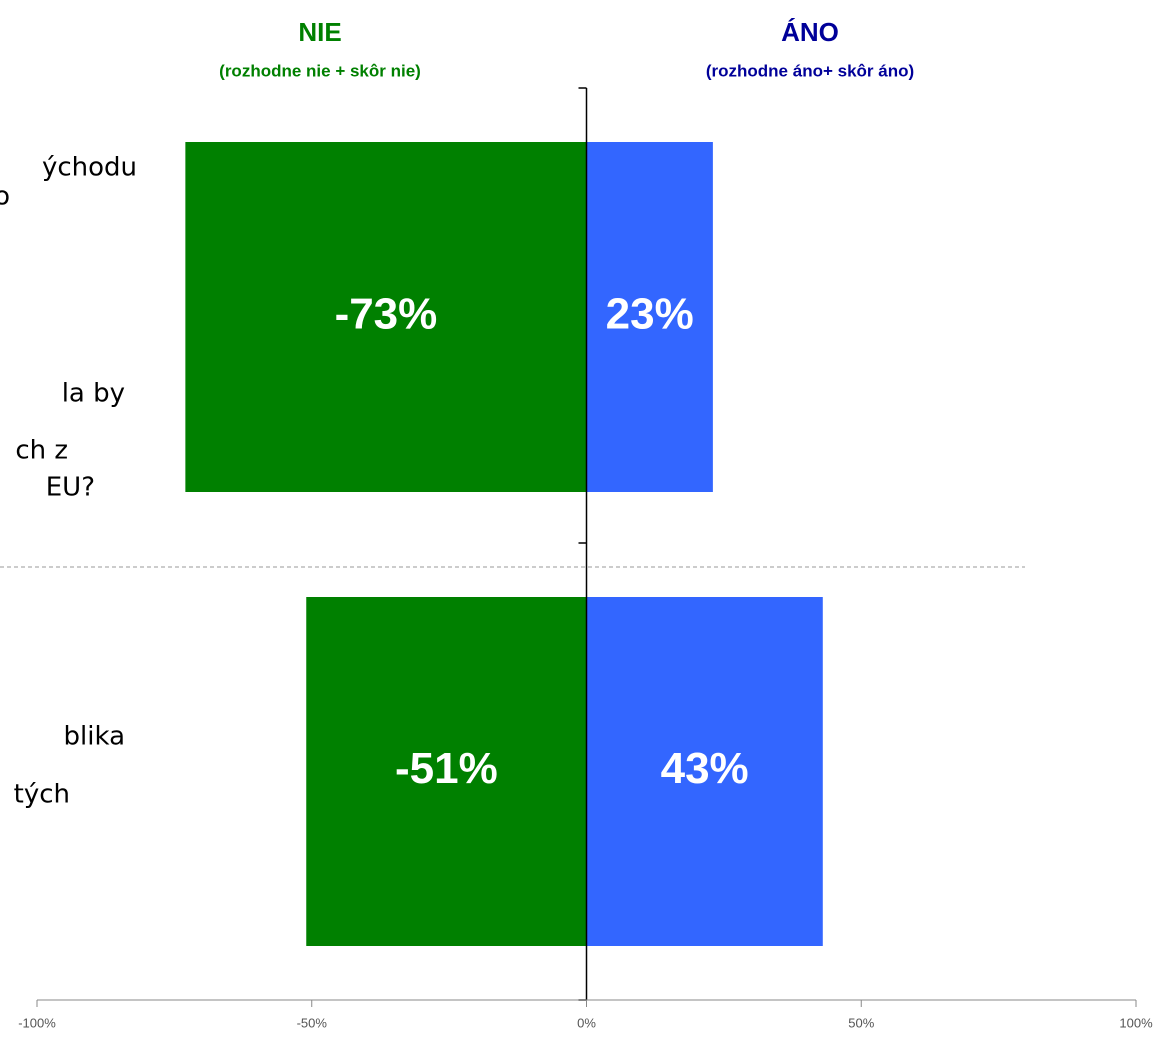 This screenshot has height=1042, width=1154. I want to click on data-label: 23%, so click(650, 314).